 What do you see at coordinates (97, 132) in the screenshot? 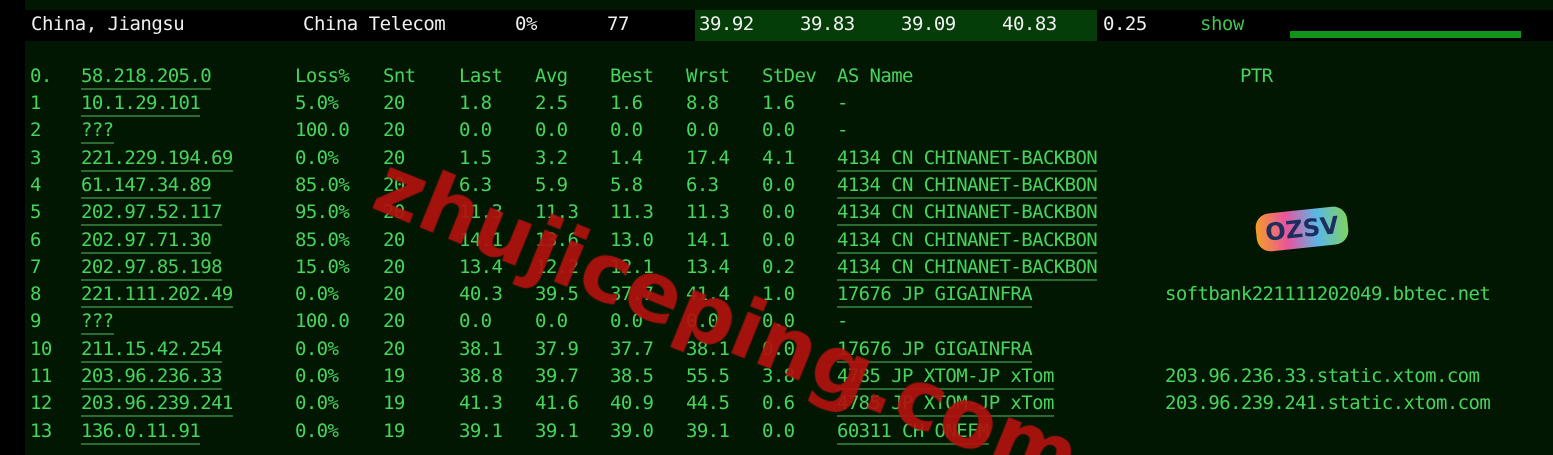
I see `table-row-2-host: ???` at bounding box center [97, 132].